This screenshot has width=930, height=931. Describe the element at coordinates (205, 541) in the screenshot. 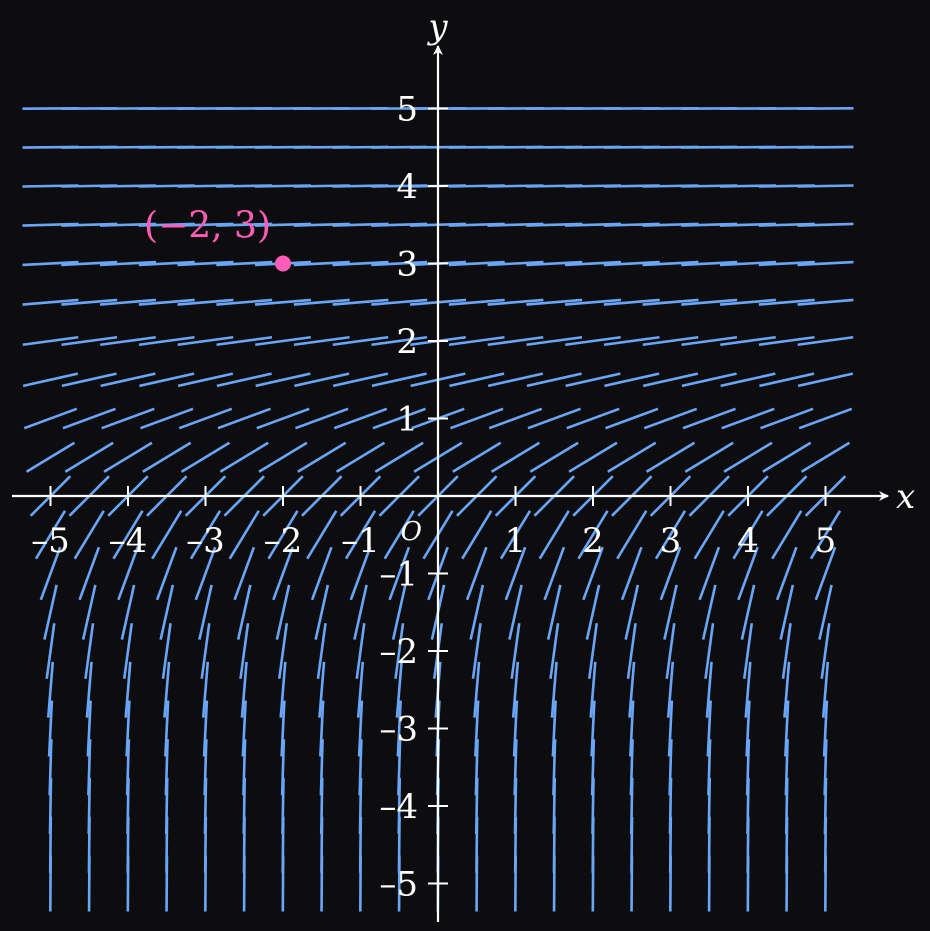

I see `x-tick-label: –3` at that location.